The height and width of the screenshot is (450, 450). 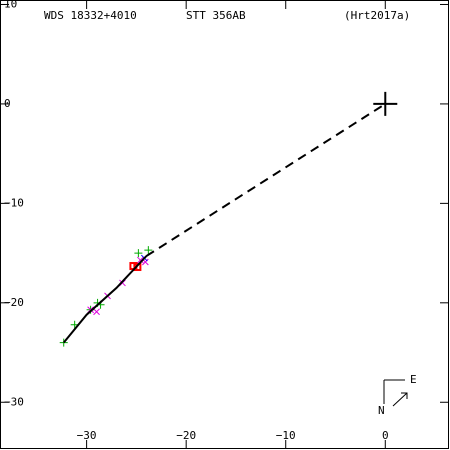 I want to click on compass, so click(x=395, y=393).